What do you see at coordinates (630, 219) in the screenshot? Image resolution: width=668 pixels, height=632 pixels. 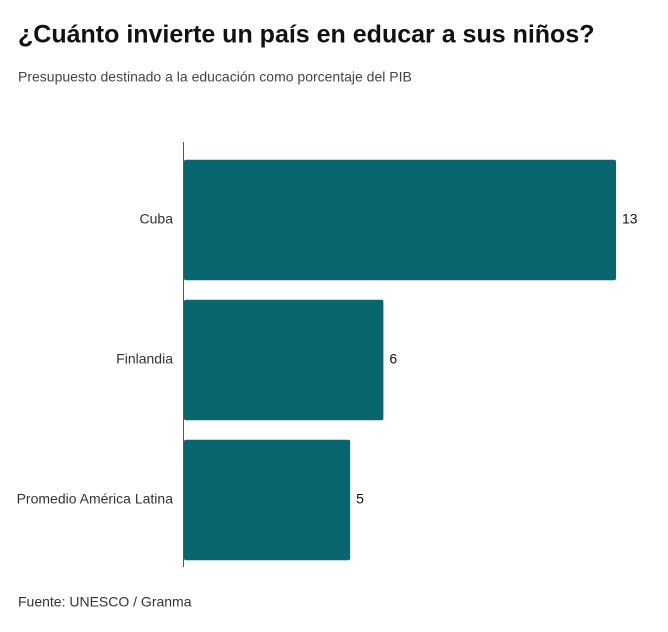 I see `value-label: 13` at bounding box center [630, 219].